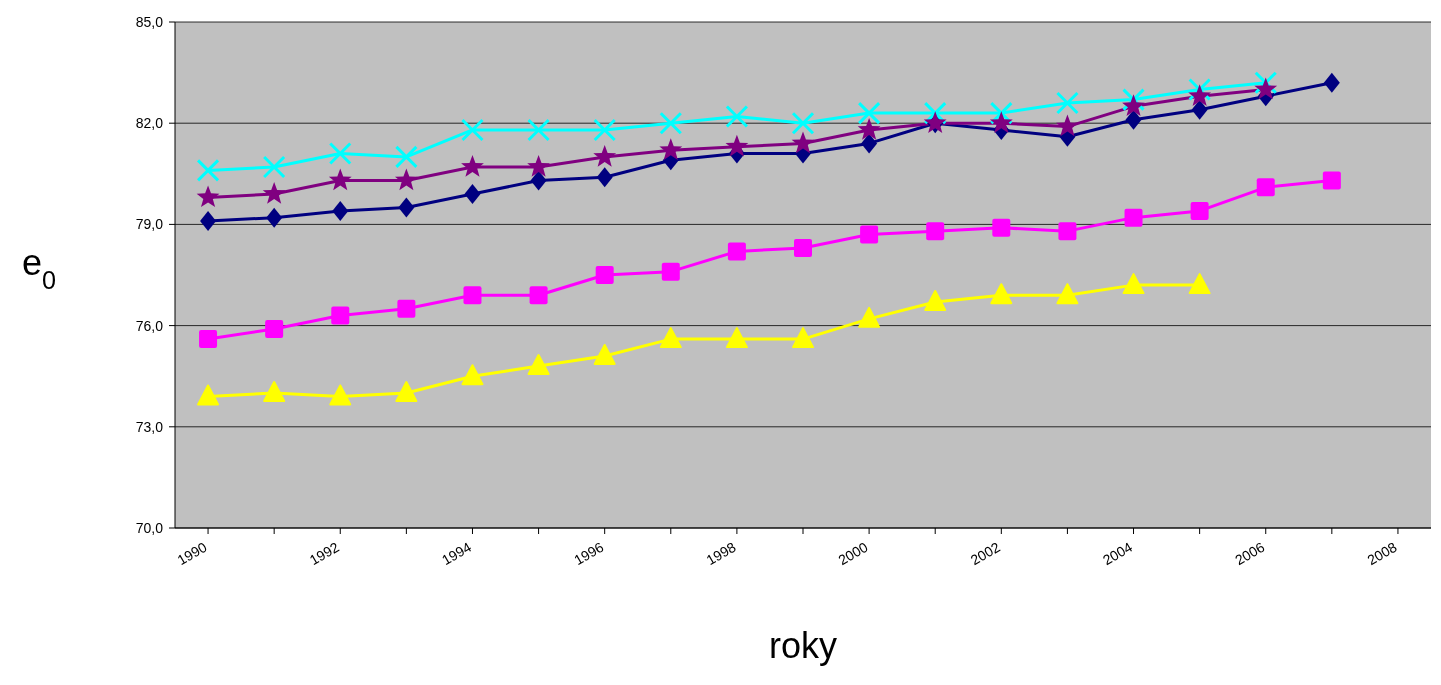 The image size is (1441, 685). What do you see at coordinates (803, 645) in the screenshot?
I see `x-axis-title: roky` at bounding box center [803, 645].